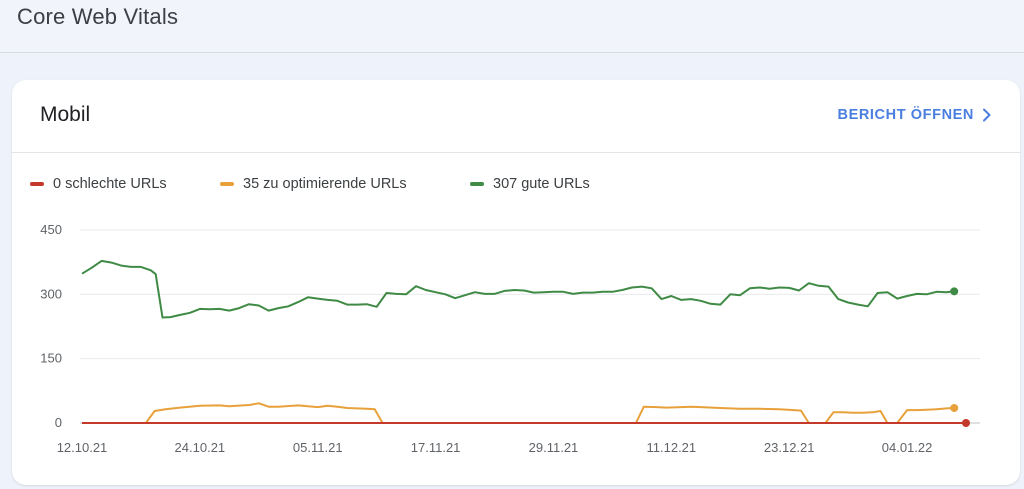 This screenshot has width=1024, height=489. Describe the element at coordinates (954, 407) in the screenshot. I see `series-endpoint-needs-improvement` at that location.